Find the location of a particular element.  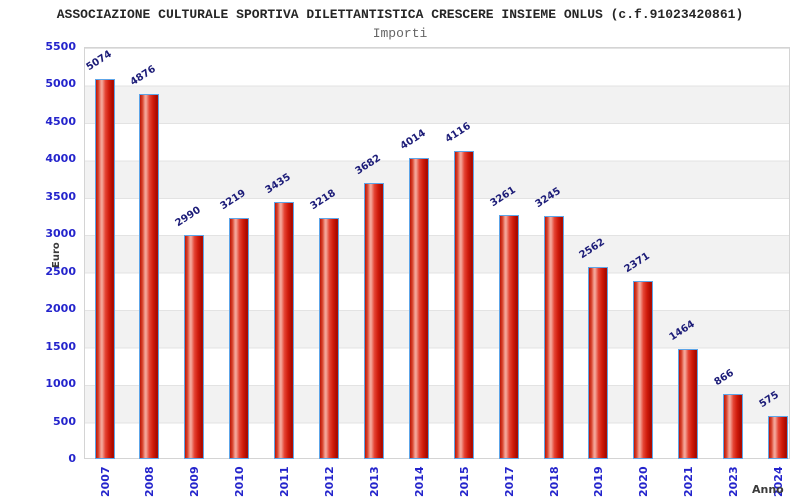

x-tick-label: 2023 is located at coordinates (734, 481).